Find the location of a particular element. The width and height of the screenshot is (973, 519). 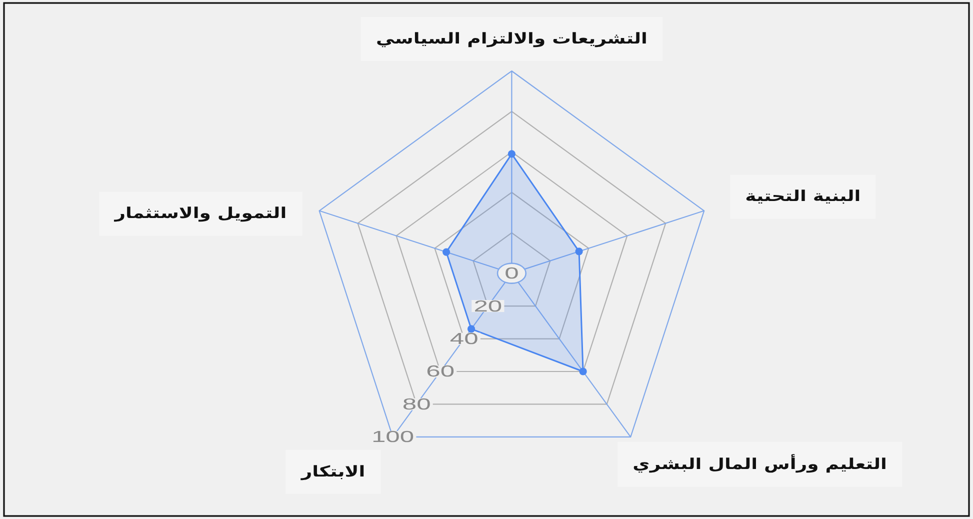

y-tick-label: 40 is located at coordinates (464, 339).